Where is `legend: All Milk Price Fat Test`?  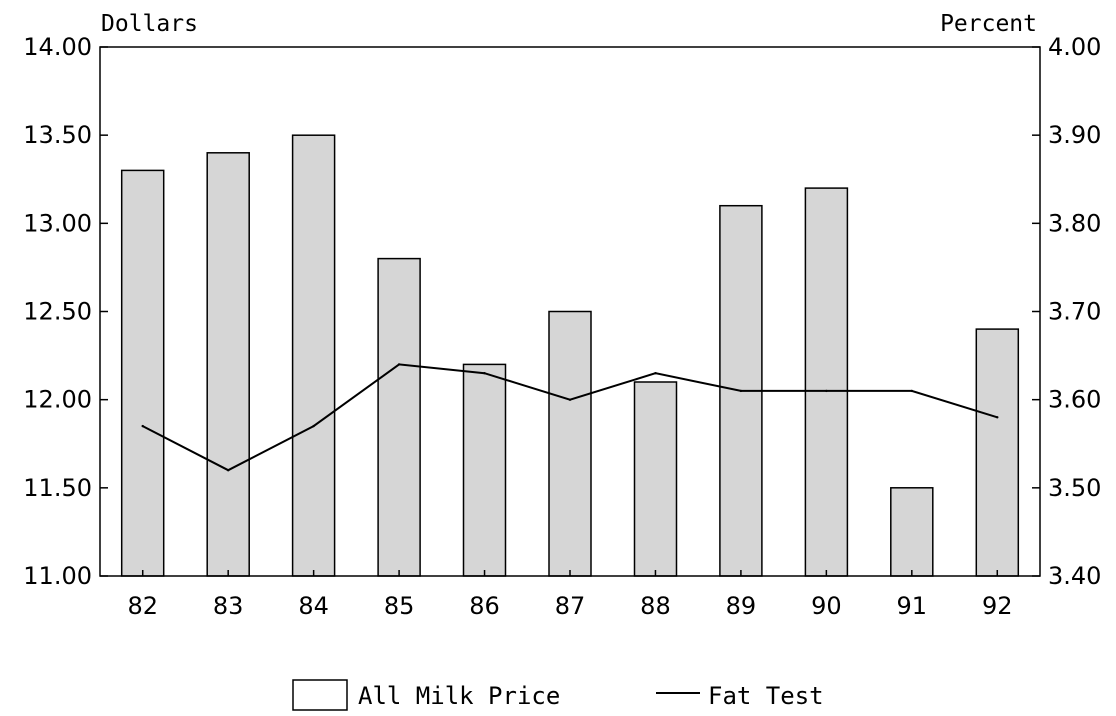
legend: All Milk Price Fat Test is located at coordinates (558, 695).